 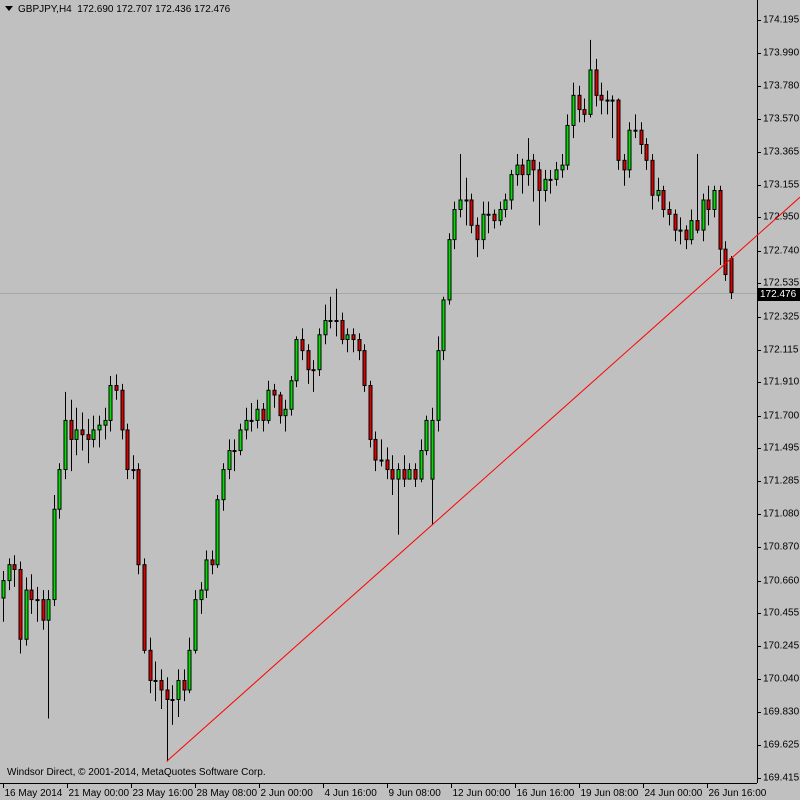 I want to click on price-tick-label: 172.325, so click(x=781, y=317).